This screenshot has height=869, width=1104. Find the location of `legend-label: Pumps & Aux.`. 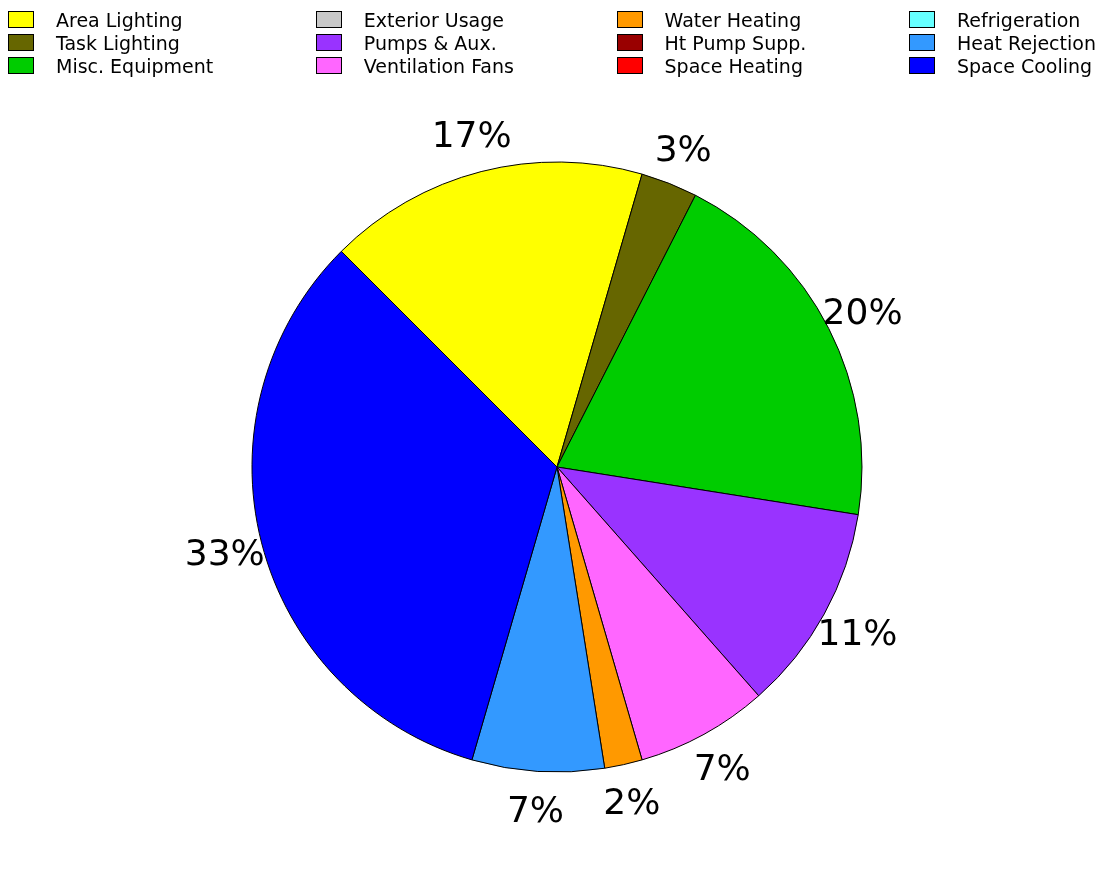

legend-label: Pumps & Aux. is located at coordinates (430, 42).